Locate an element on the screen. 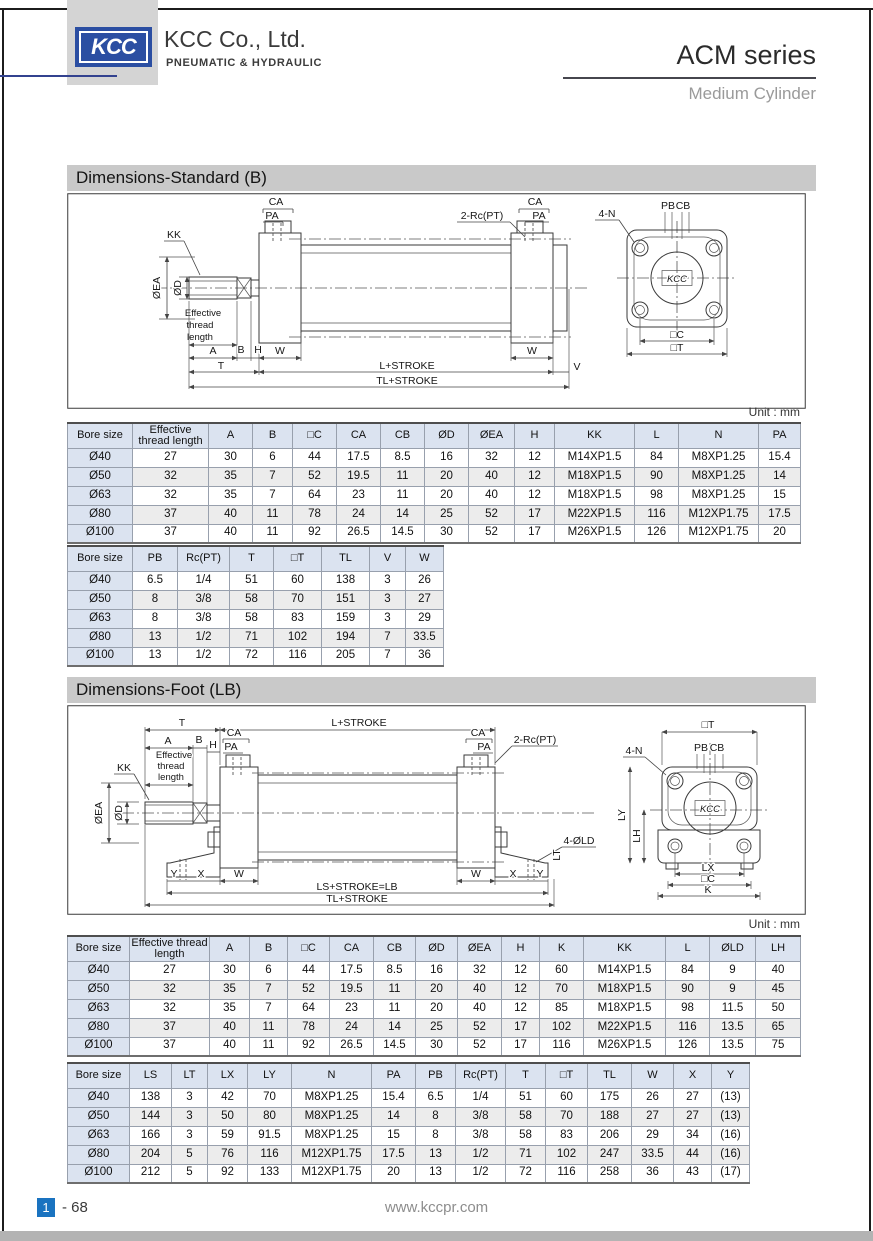  table-cell: 6.5 is located at coordinates (155, 580).